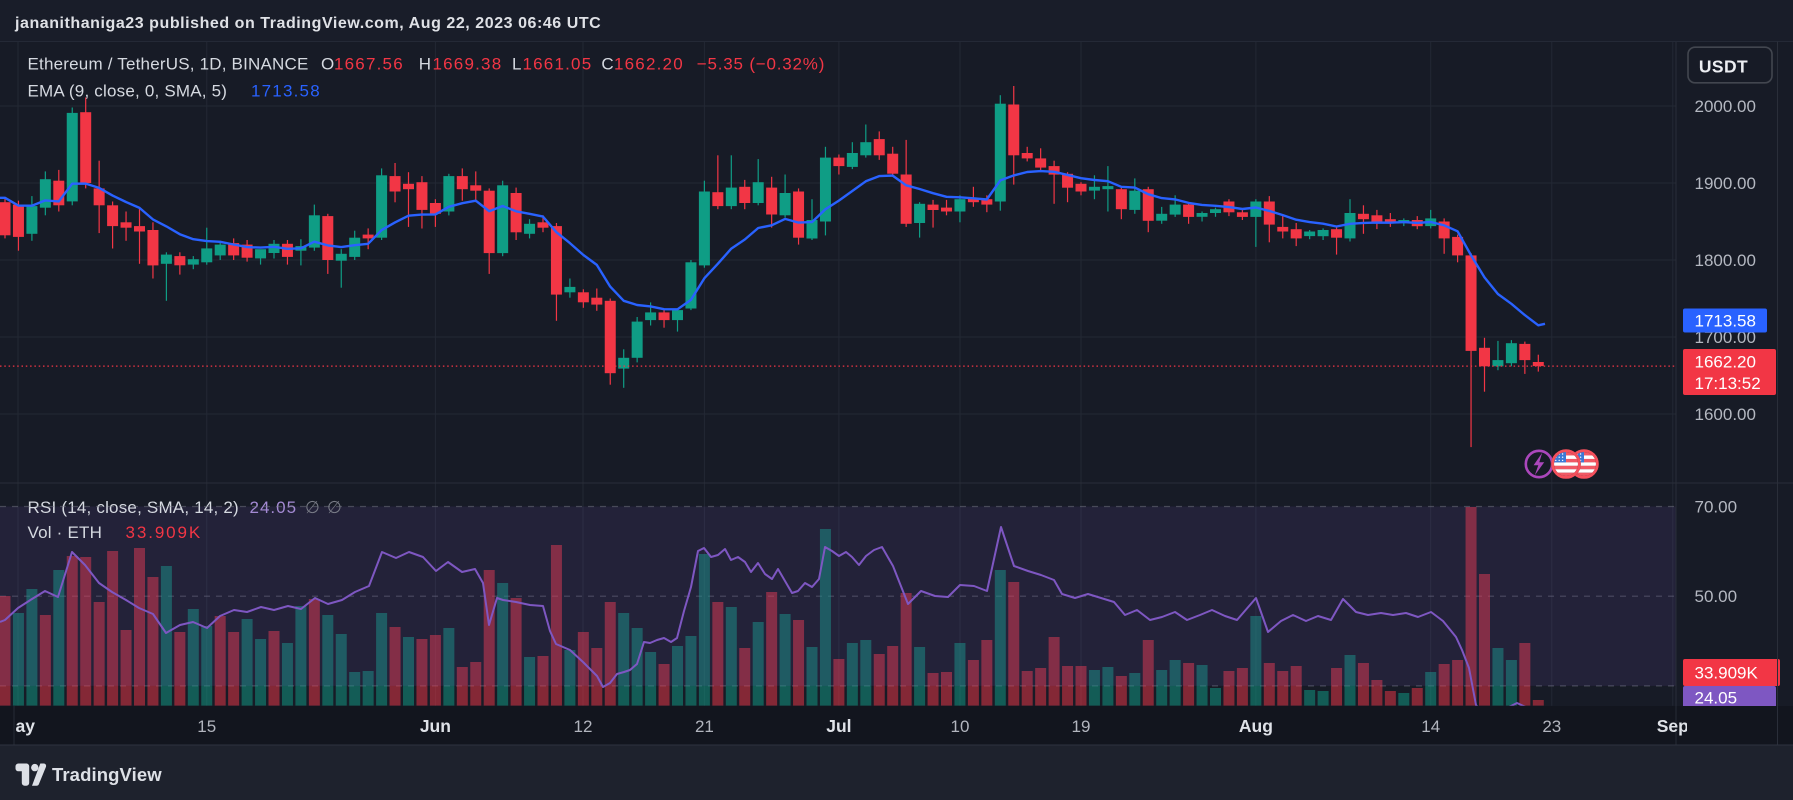 This screenshot has height=800, width=1793. What do you see at coordinates (1723, 66) in the screenshot?
I see `svg-text: USDT` at bounding box center [1723, 66].